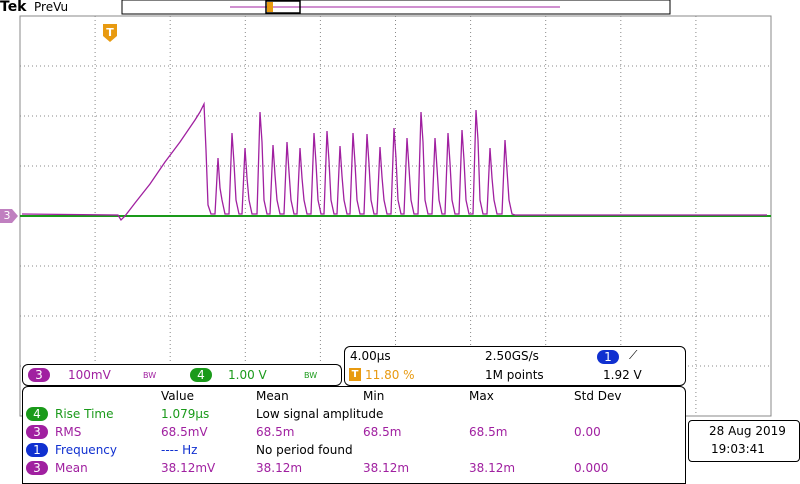 The width and height of the screenshot is (800, 484). What do you see at coordinates (184, 432) in the screenshot?
I see `measurement-value: 68.5mV` at bounding box center [184, 432].